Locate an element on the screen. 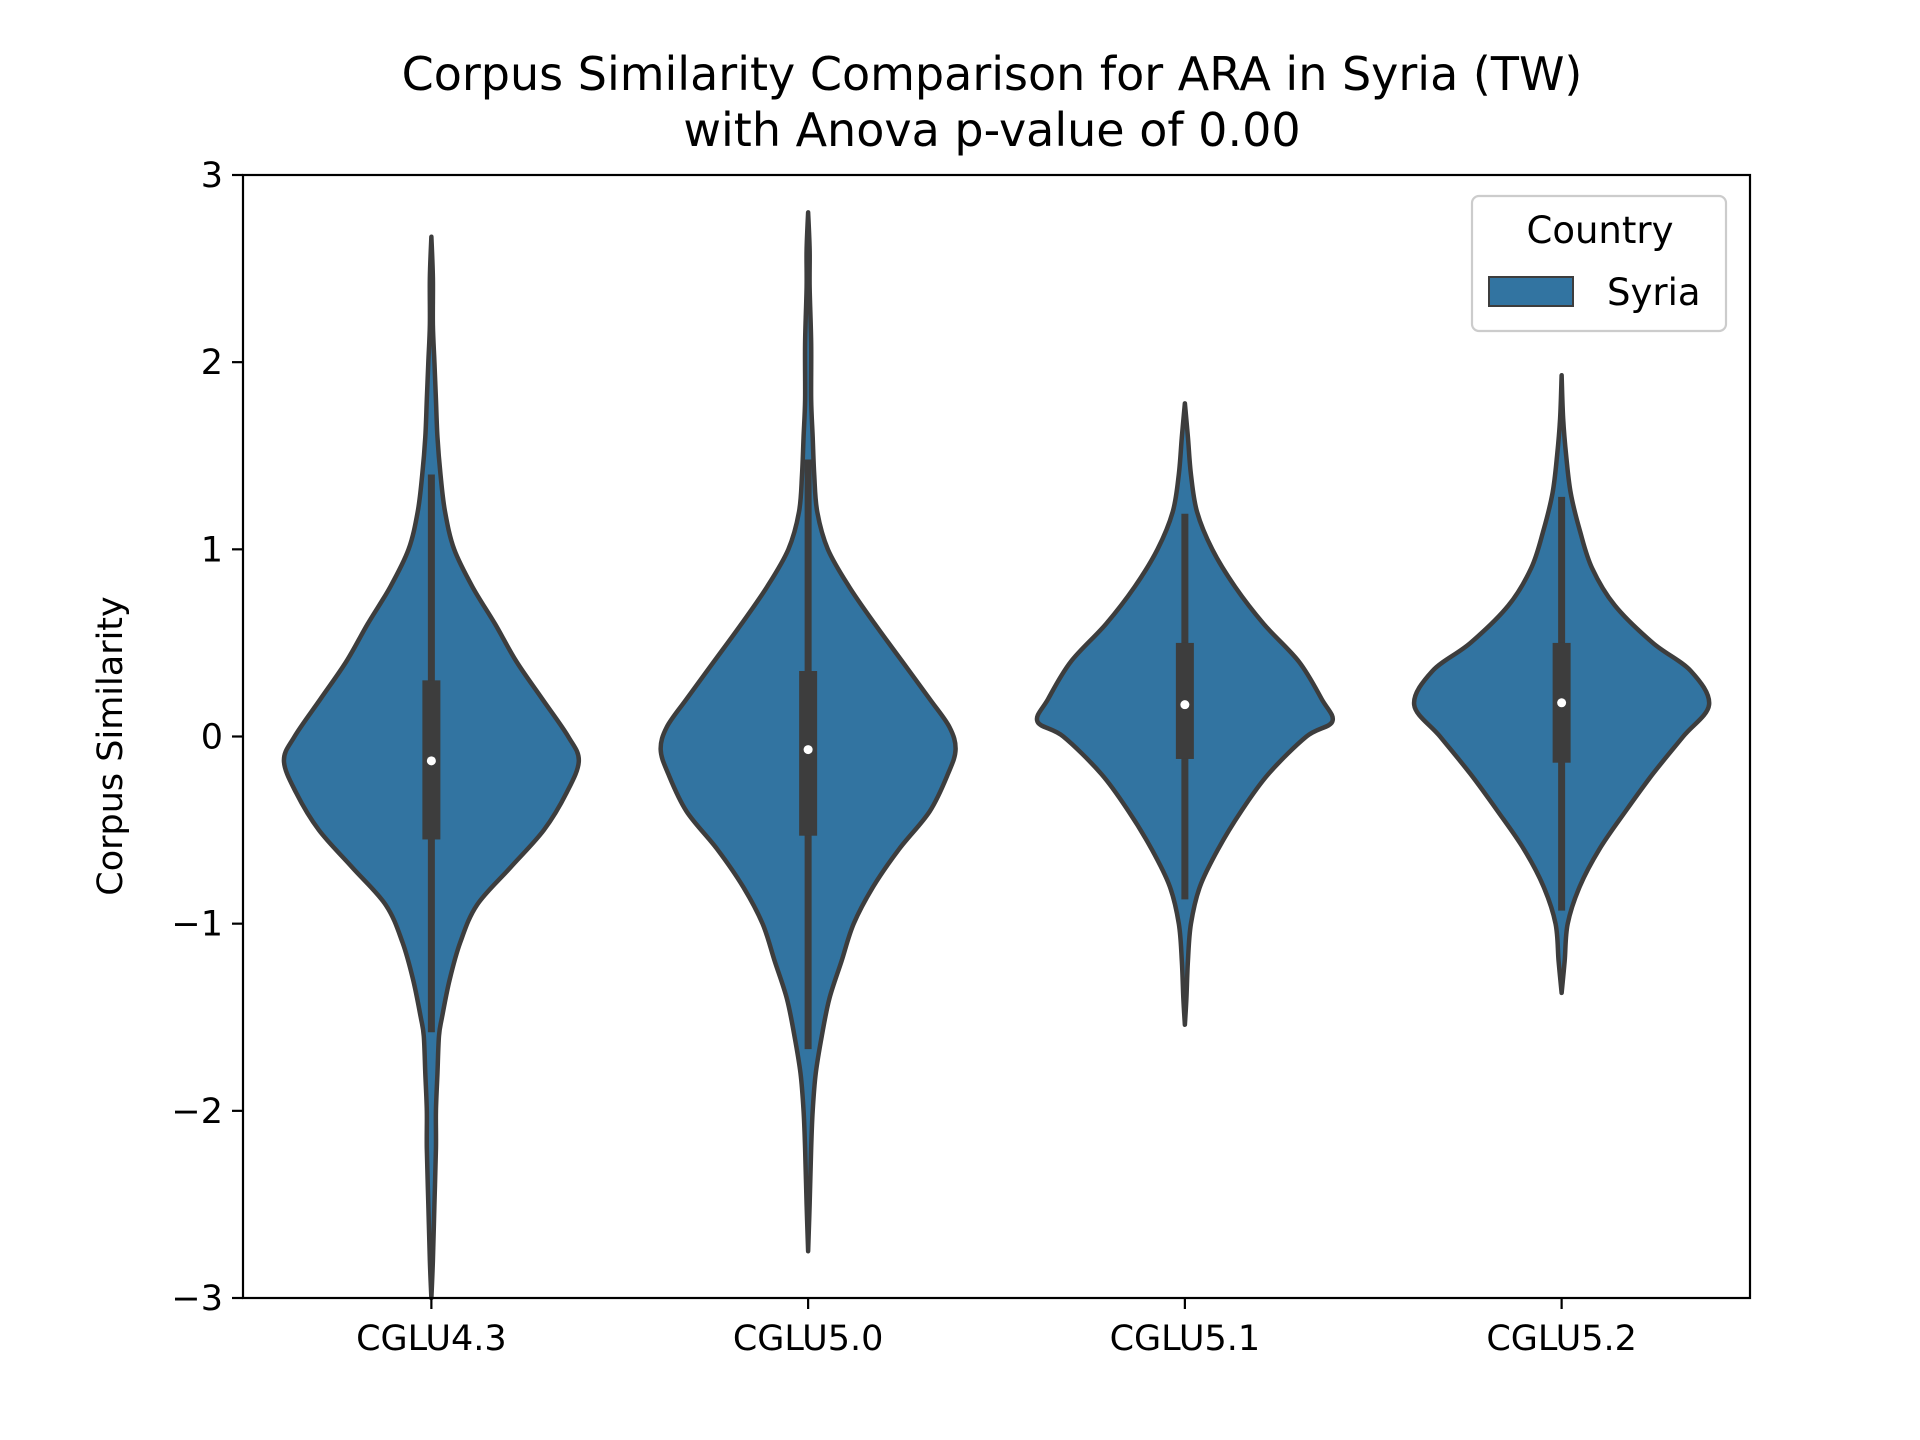 The height and width of the screenshot is (1440, 1920). x-tick-label: CGLU5.1 is located at coordinates (1185, 1339).